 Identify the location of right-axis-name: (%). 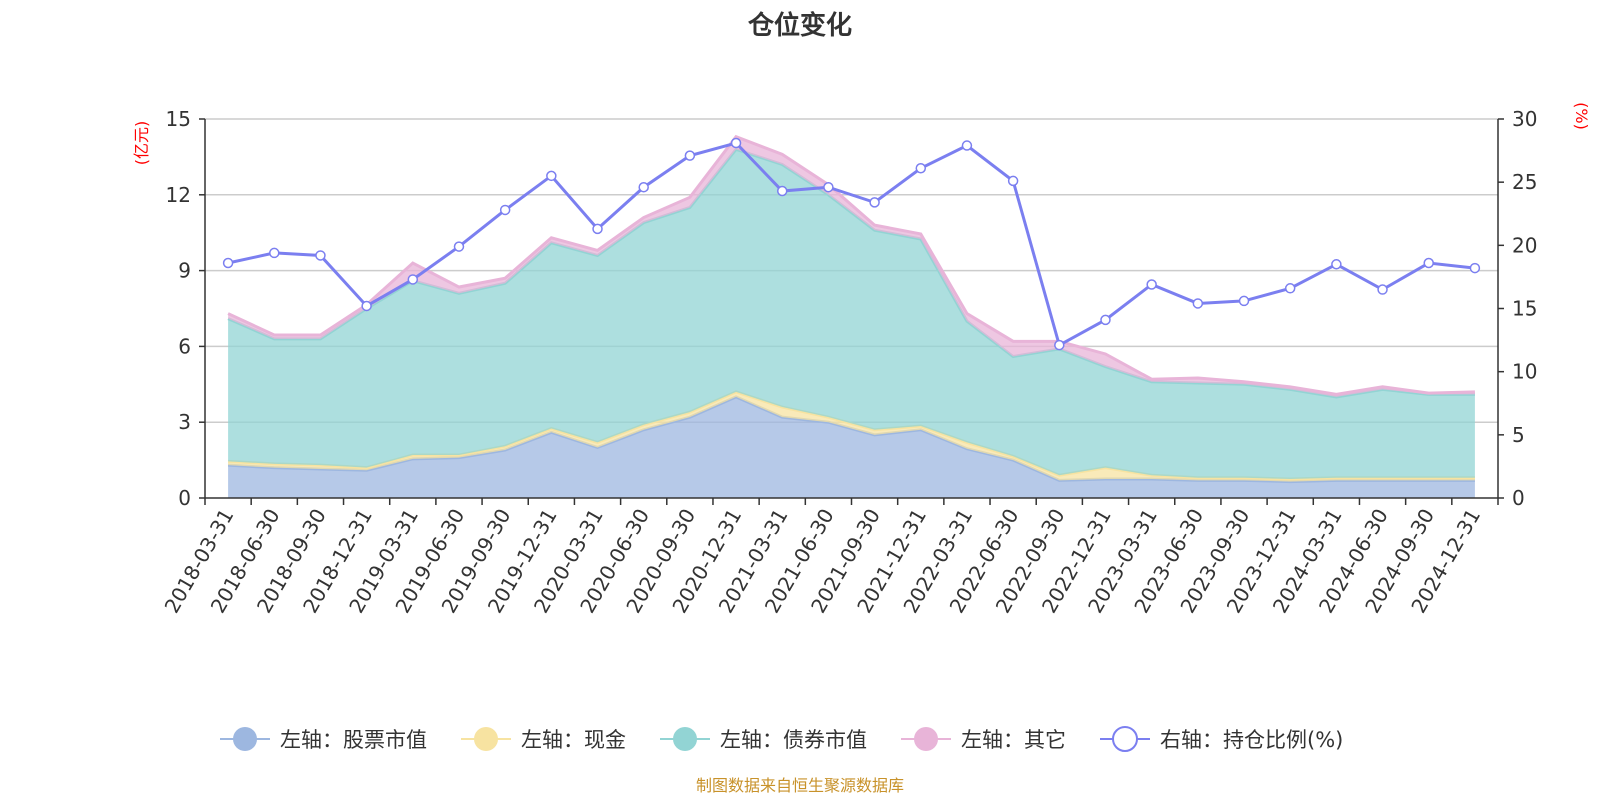
(1581, 116).